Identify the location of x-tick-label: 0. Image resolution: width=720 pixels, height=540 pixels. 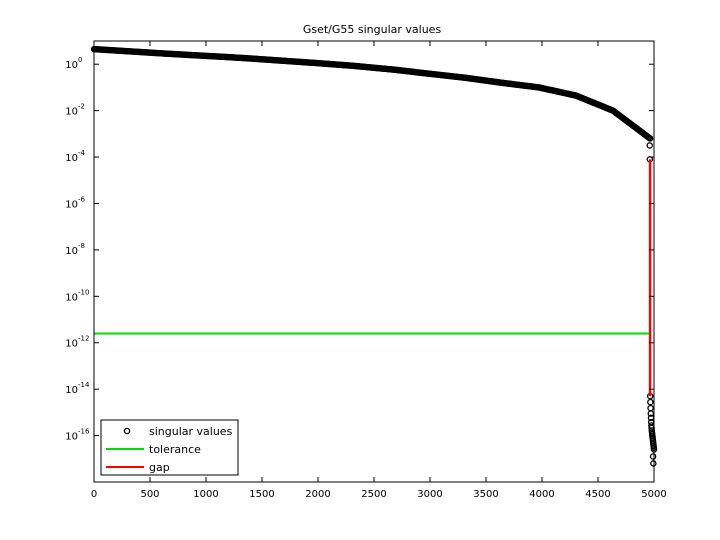
(94, 494).